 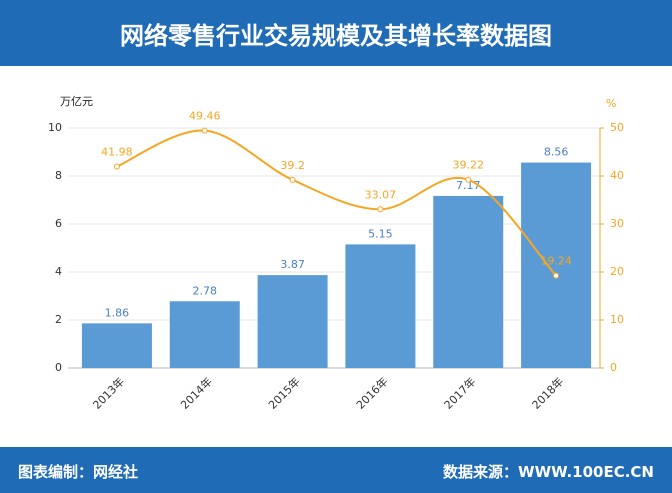 What do you see at coordinates (371, 392) in the screenshot?
I see `x-tick-label: 2016年` at bounding box center [371, 392].